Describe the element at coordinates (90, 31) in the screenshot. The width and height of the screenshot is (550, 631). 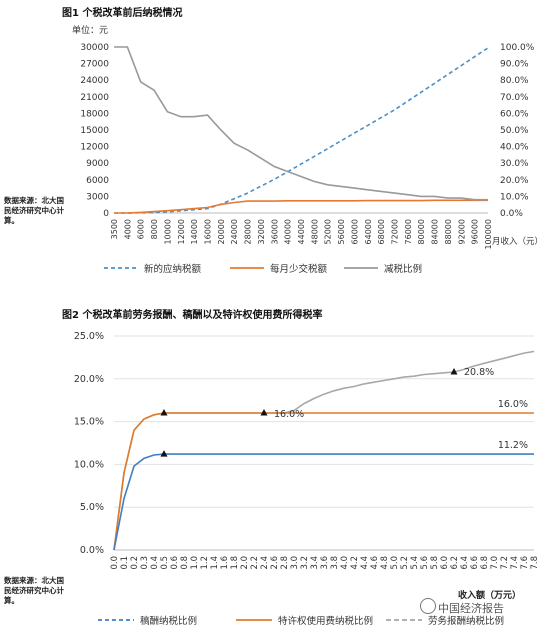
I see `fig1-unit: 单位：元` at that location.